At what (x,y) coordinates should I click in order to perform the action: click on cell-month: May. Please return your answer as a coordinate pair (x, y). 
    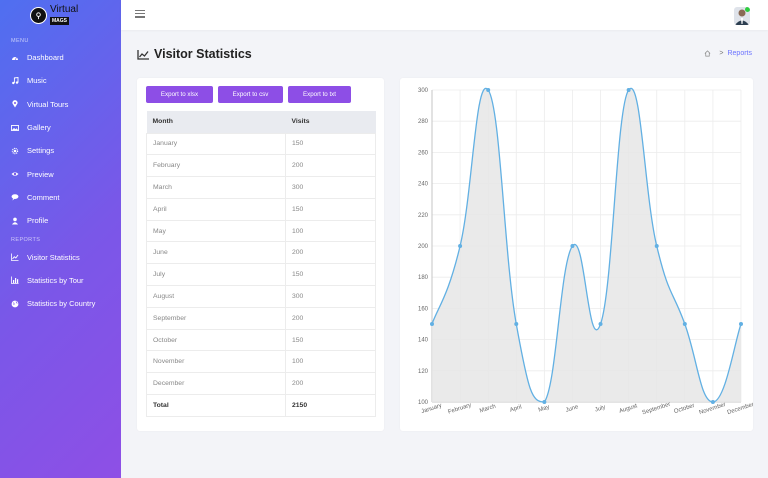
    Looking at the image, I should click on (216, 231).